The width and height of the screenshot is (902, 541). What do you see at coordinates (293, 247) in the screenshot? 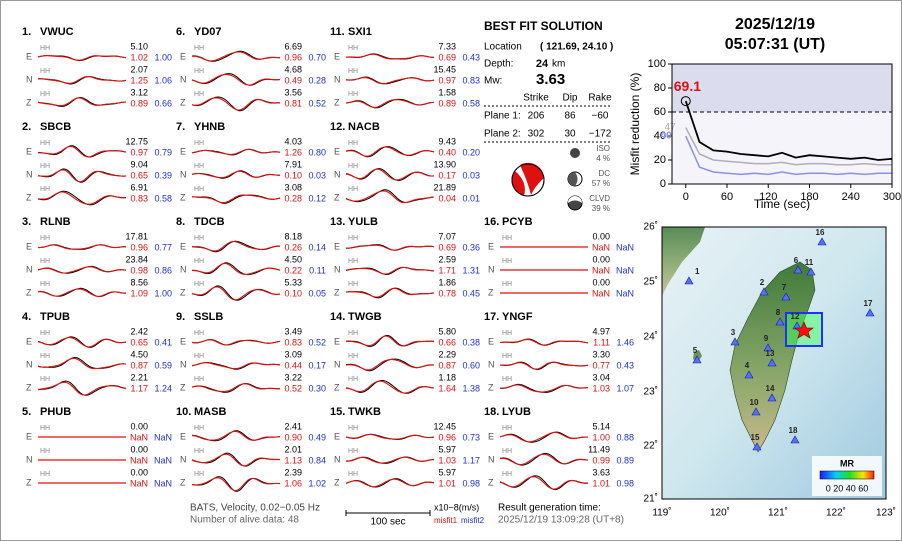
I see `misfit1: 0.26` at bounding box center [293, 247].